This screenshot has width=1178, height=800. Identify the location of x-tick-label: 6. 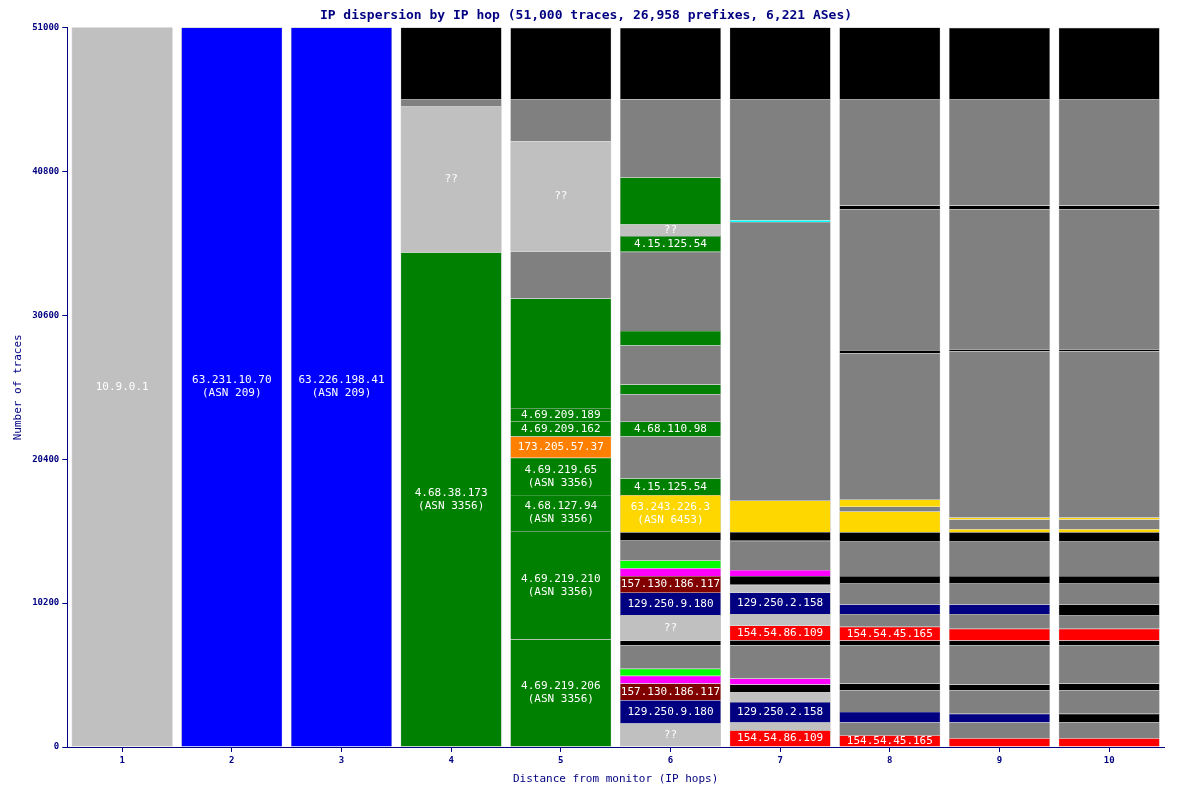
(670, 759).